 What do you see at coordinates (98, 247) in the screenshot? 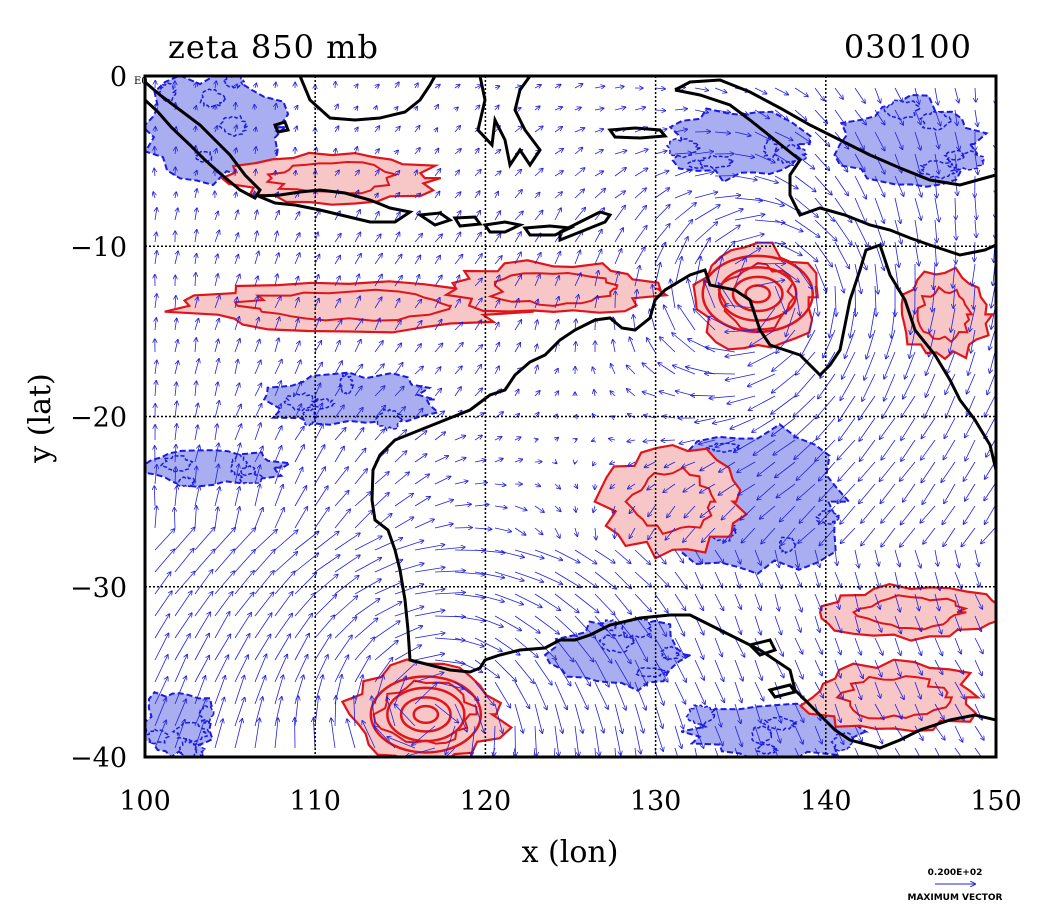
I see `y-tick-label: −10` at bounding box center [98, 247].